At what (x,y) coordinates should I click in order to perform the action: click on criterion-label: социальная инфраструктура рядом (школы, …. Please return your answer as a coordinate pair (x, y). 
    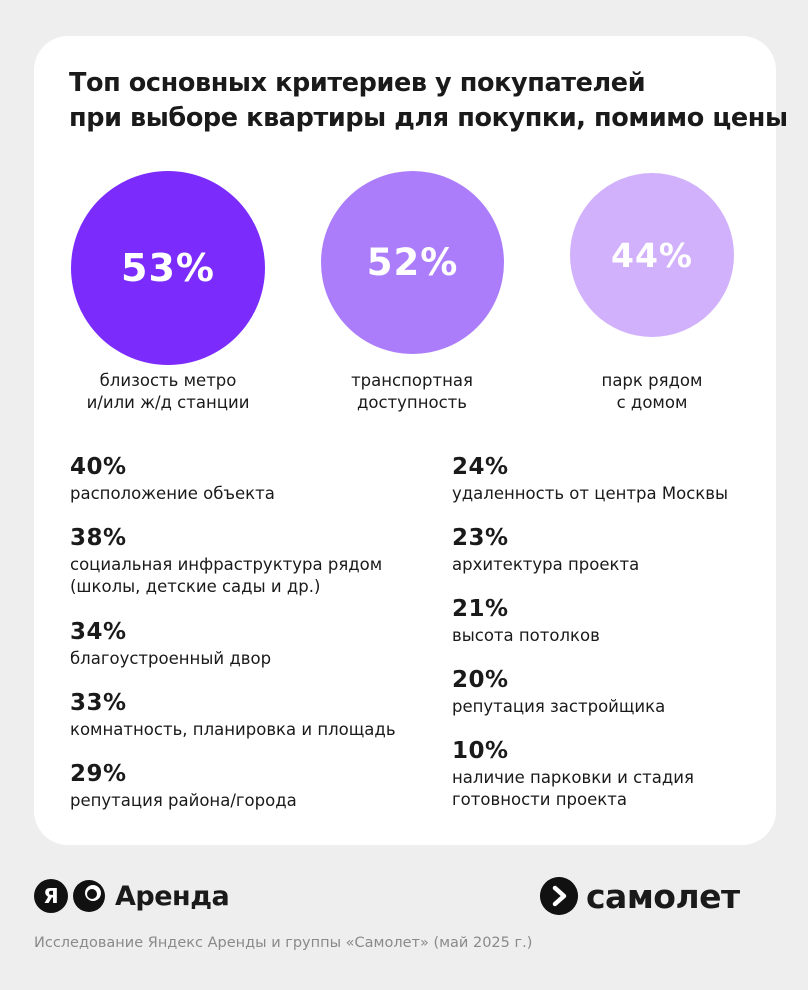
    Looking at the image, I should click on (226, 576).